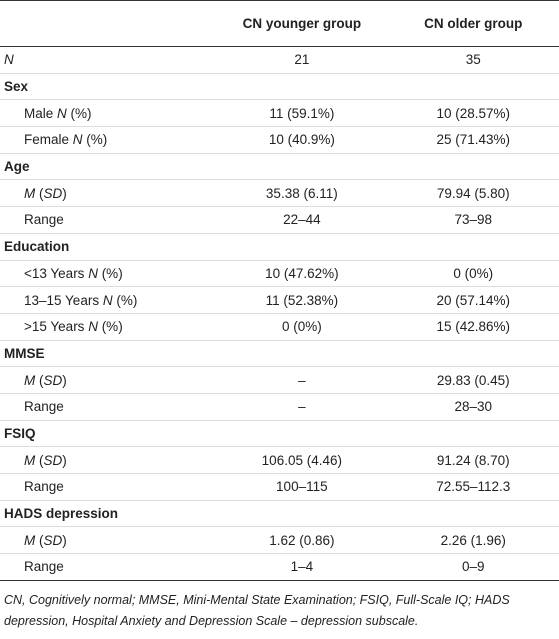 The image size is (559, 639). What do you see at coordinates (108, 247) in the screenshot?
I see `row-label: Education` at bounding box center [108, 247].